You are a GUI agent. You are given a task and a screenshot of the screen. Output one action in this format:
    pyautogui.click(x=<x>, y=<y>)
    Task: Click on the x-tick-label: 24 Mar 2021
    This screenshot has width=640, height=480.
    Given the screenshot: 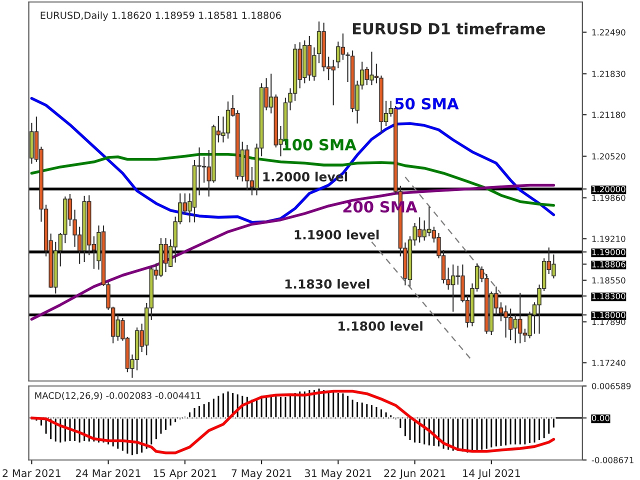 What is the action you would take?
    pyautogui.click(x=108, y=473)
    